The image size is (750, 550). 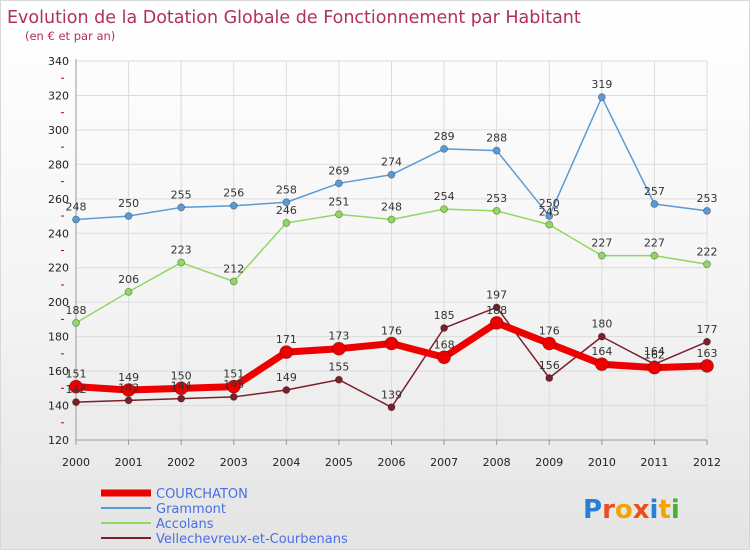 I want to click on data-label-vellechevreux-et-courbenans: 145, so click(x=233, y=384).